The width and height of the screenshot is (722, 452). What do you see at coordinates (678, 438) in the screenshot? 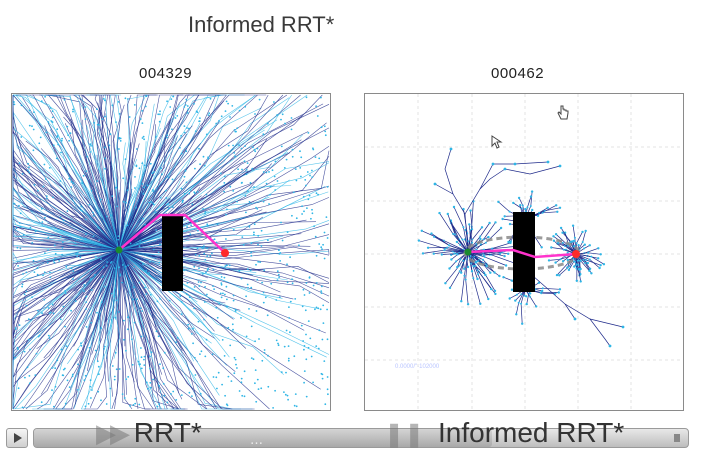
I see `volume-icon` at bounding box center [678, 438].